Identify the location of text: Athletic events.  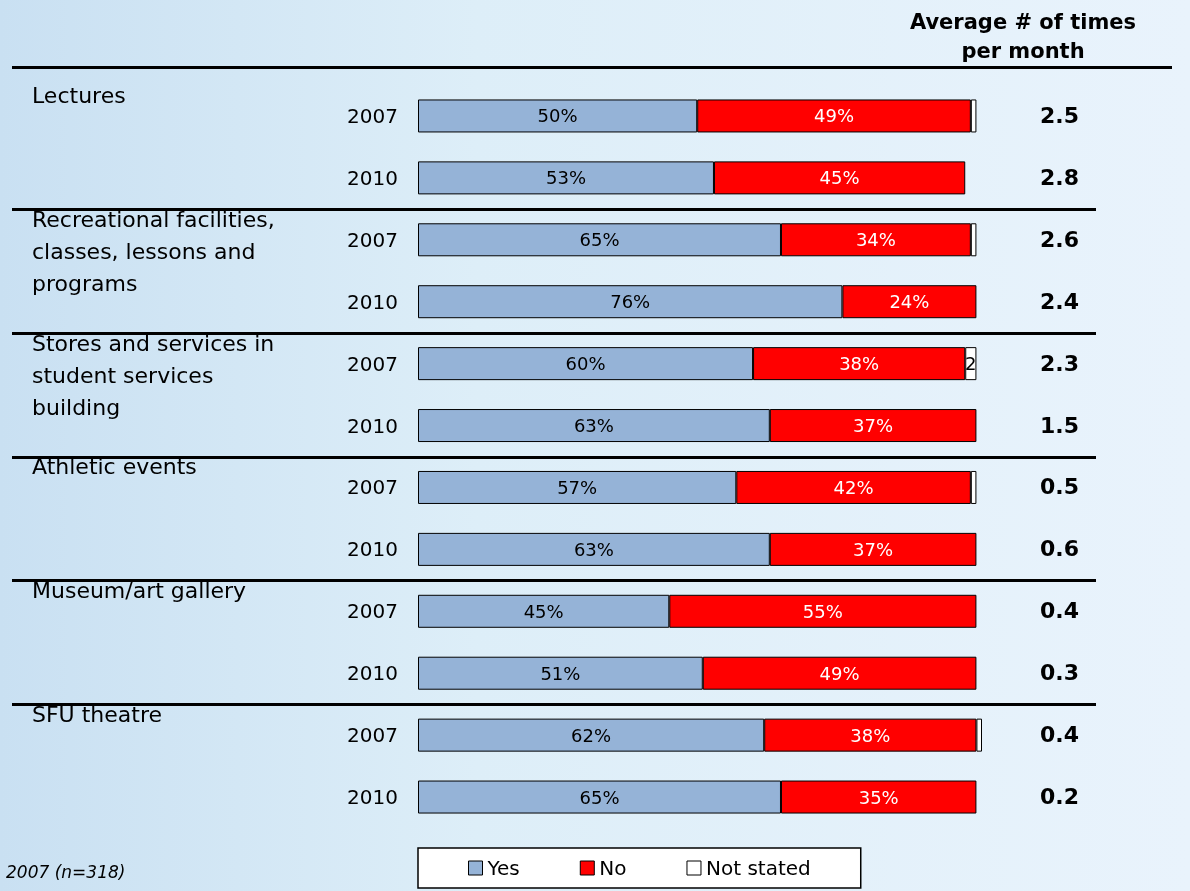
(115, 467).